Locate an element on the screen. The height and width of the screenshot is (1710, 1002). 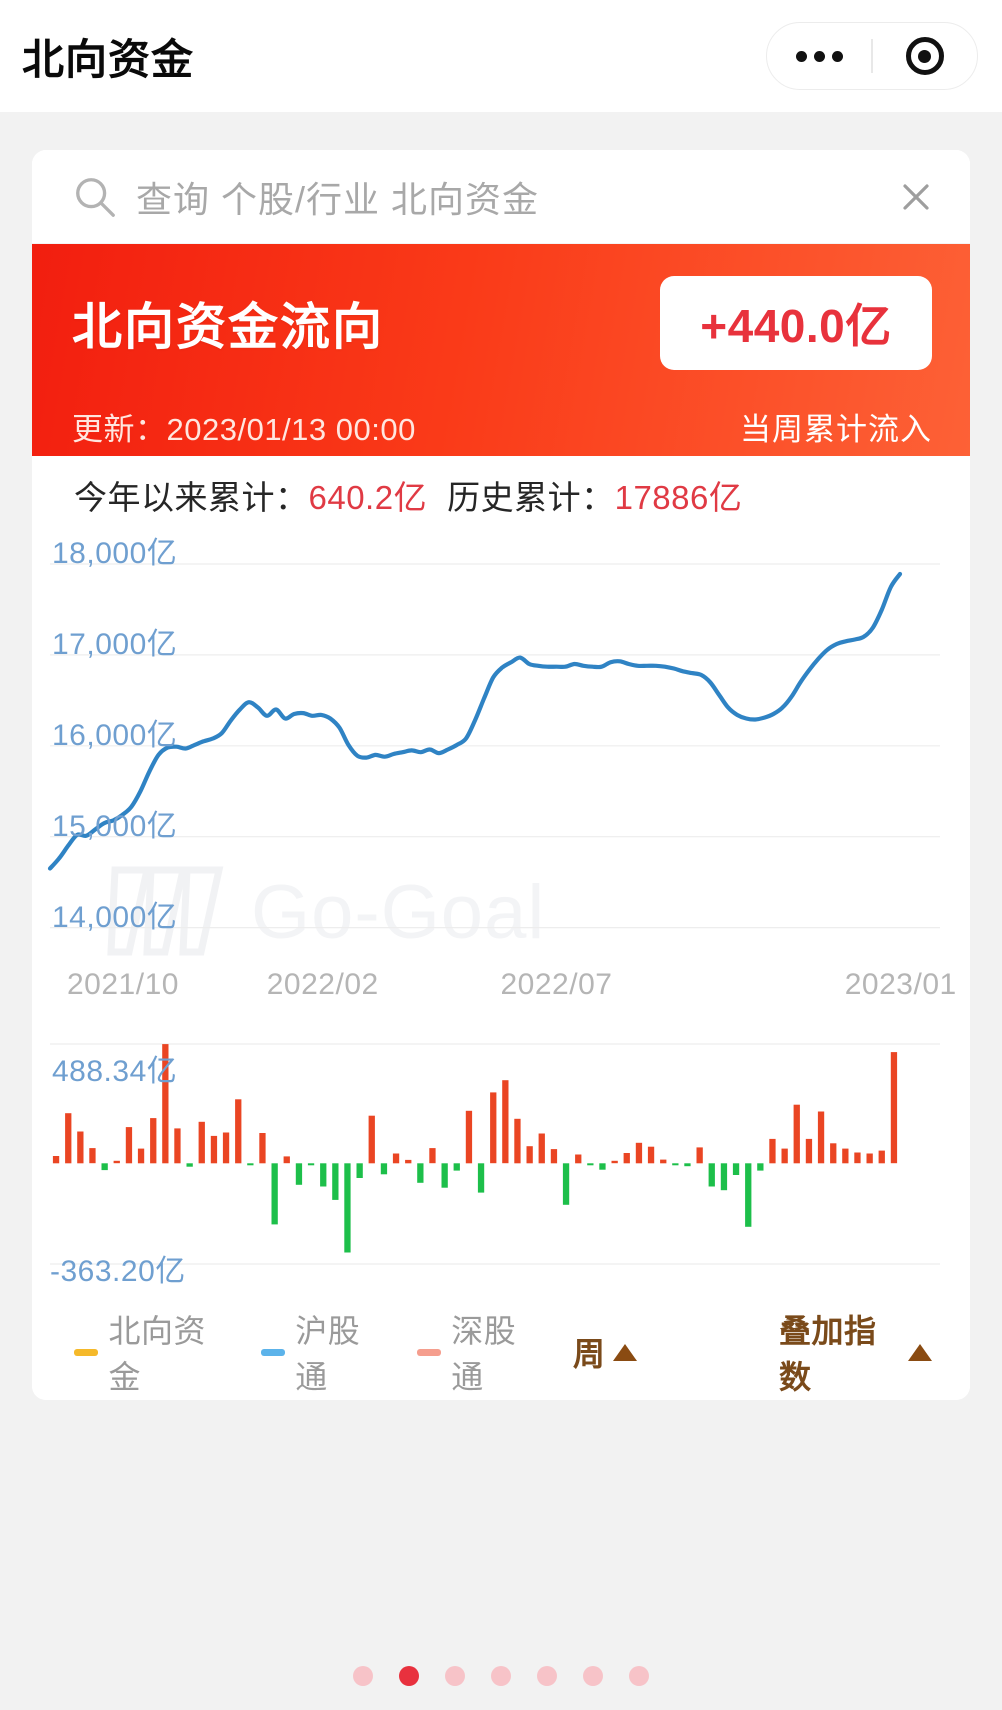
search-input: 查询 个股/行业 北向资金 is located at coordinates (338, 199).